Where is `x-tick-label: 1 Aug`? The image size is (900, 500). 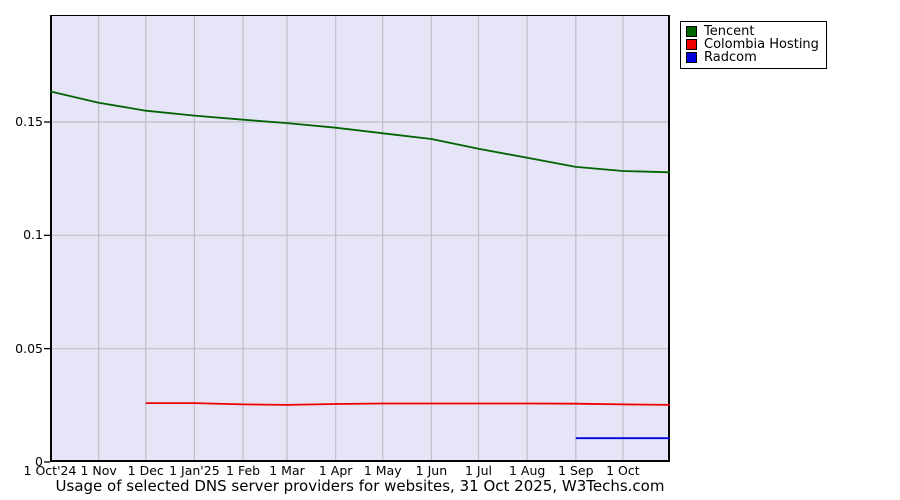
x-tick-label: 1 Aug is located at coordinates (527, 470).